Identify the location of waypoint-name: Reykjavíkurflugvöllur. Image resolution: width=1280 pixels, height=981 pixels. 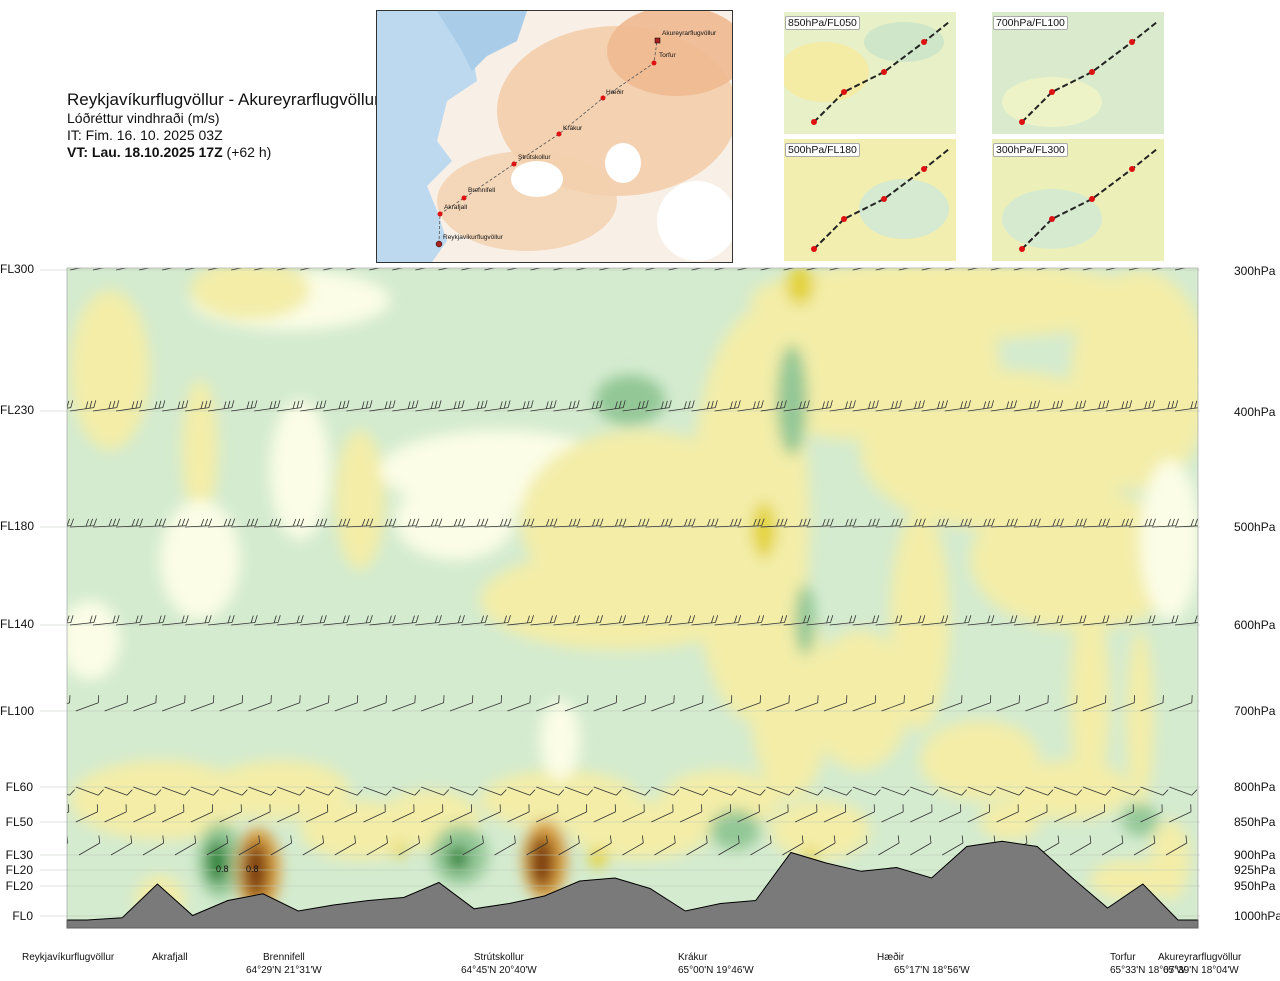
(68, 957).